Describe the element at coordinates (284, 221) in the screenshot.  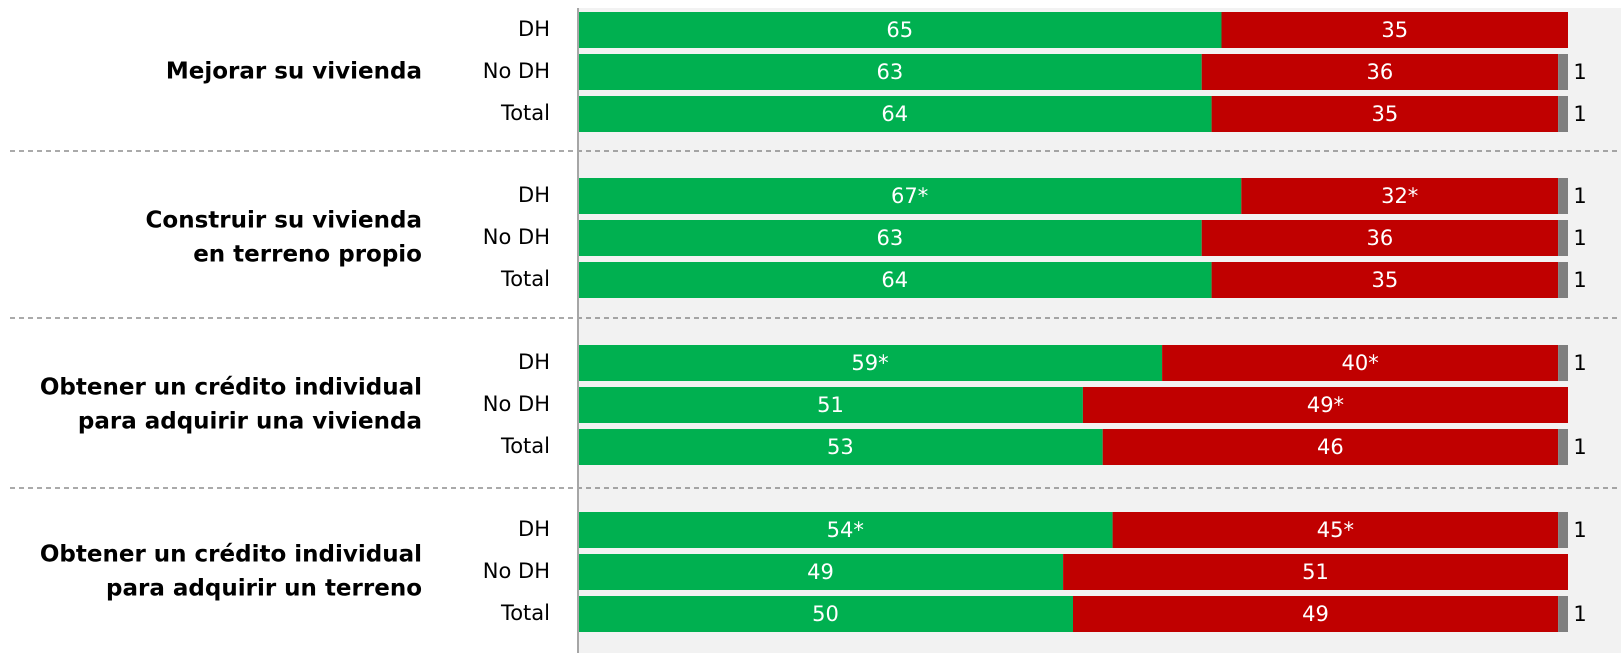
I see `group-label: Construir su vivienda` at that location.